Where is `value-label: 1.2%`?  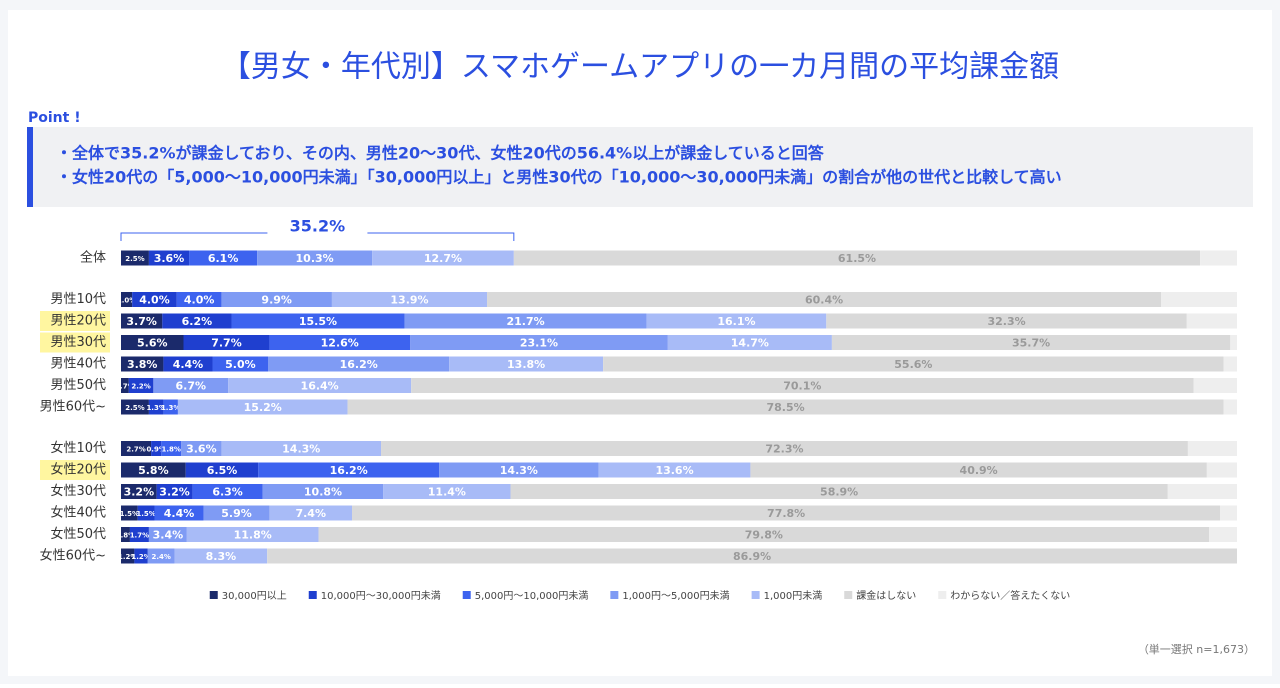 value-label: 1.2% is located at coordinates (127, 557).